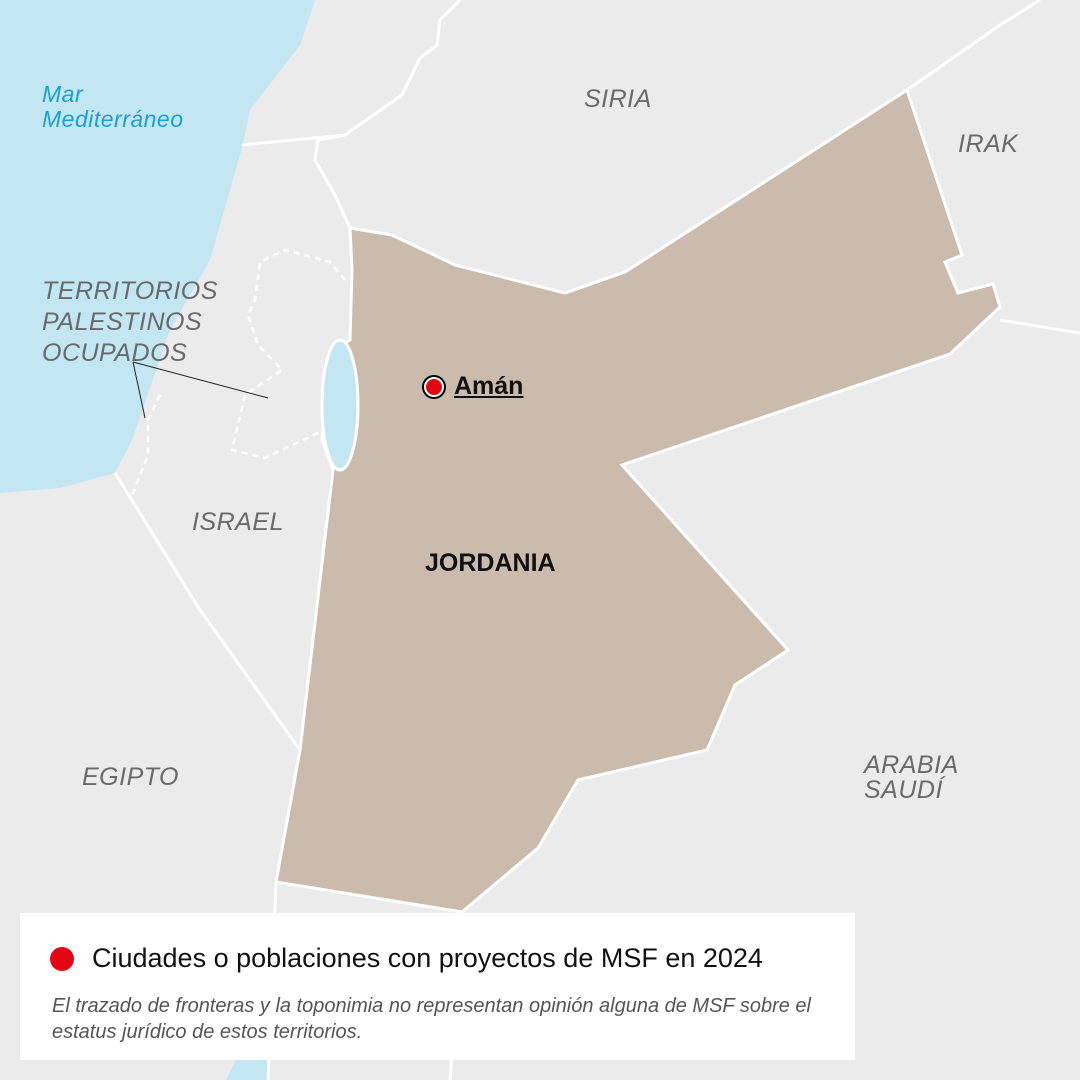 This screenshot has width=1080, height=1080. Describe the element at coordinates (434, 386) in the screenshot. I see `msf-project-marker-icon` at that location.